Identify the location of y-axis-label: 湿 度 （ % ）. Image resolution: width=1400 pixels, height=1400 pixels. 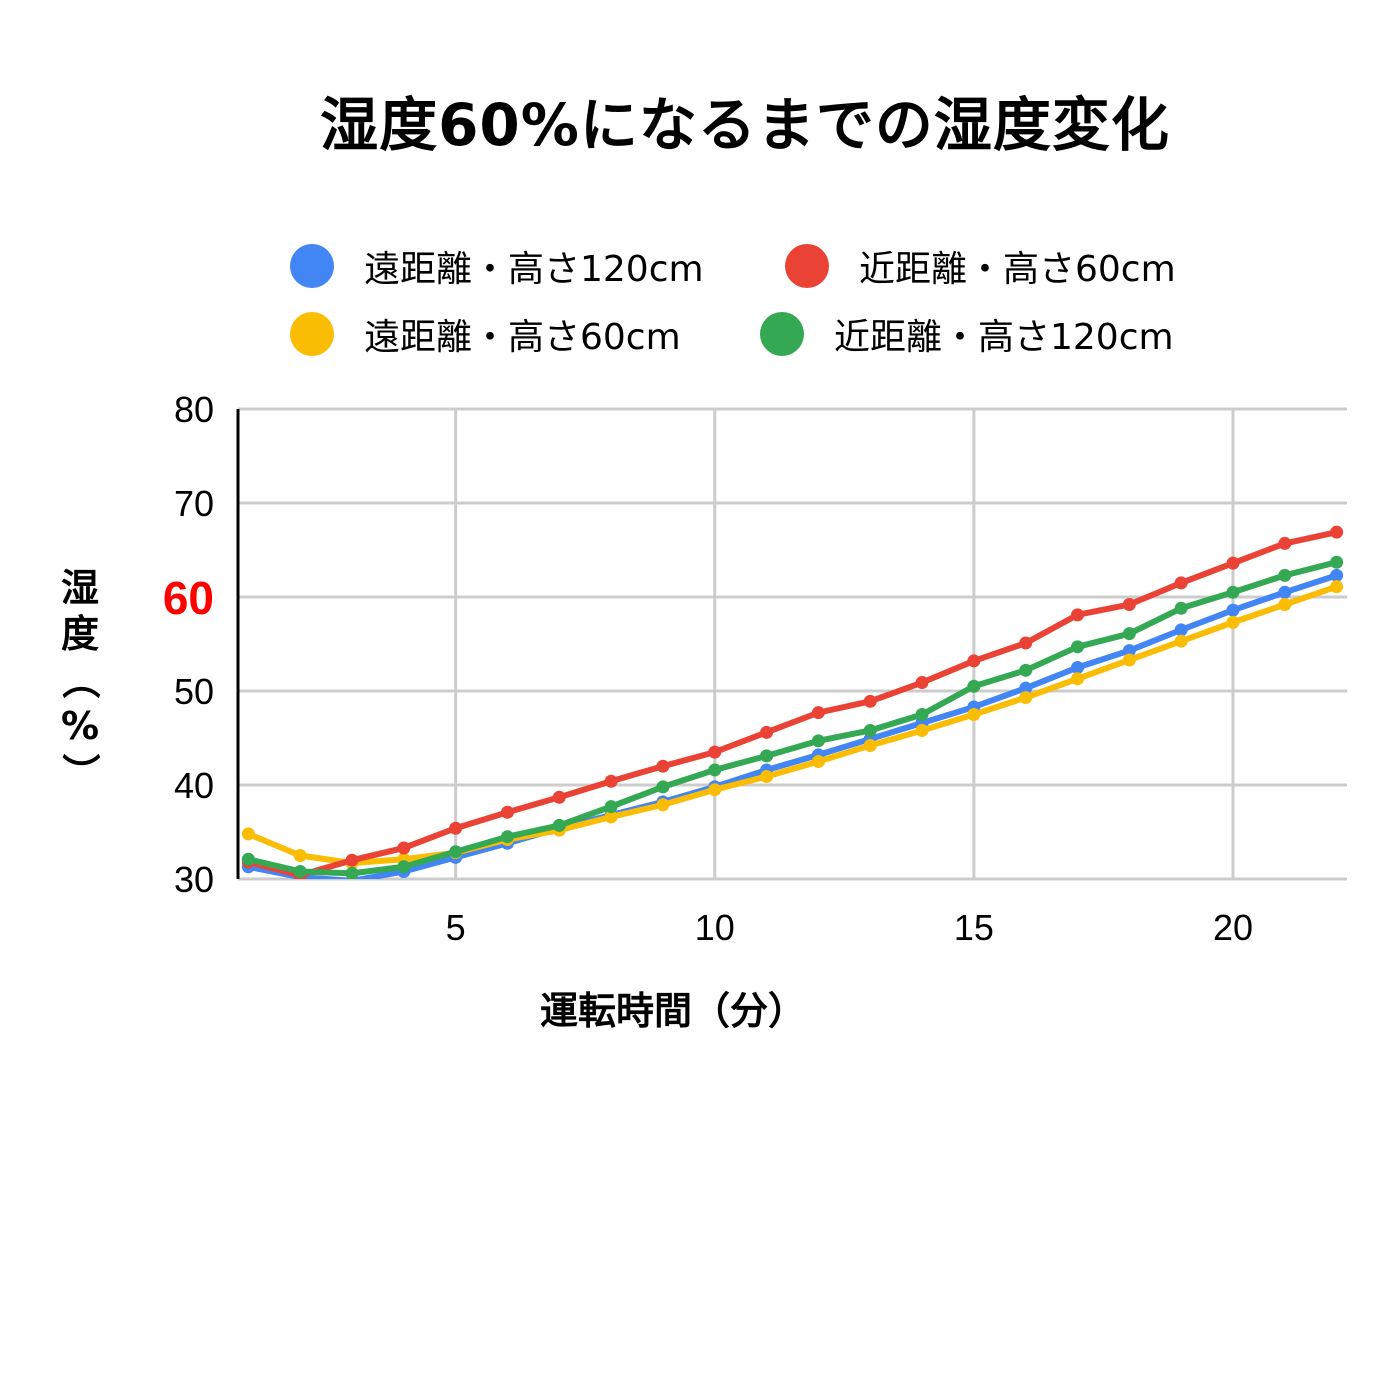
(80, 680).